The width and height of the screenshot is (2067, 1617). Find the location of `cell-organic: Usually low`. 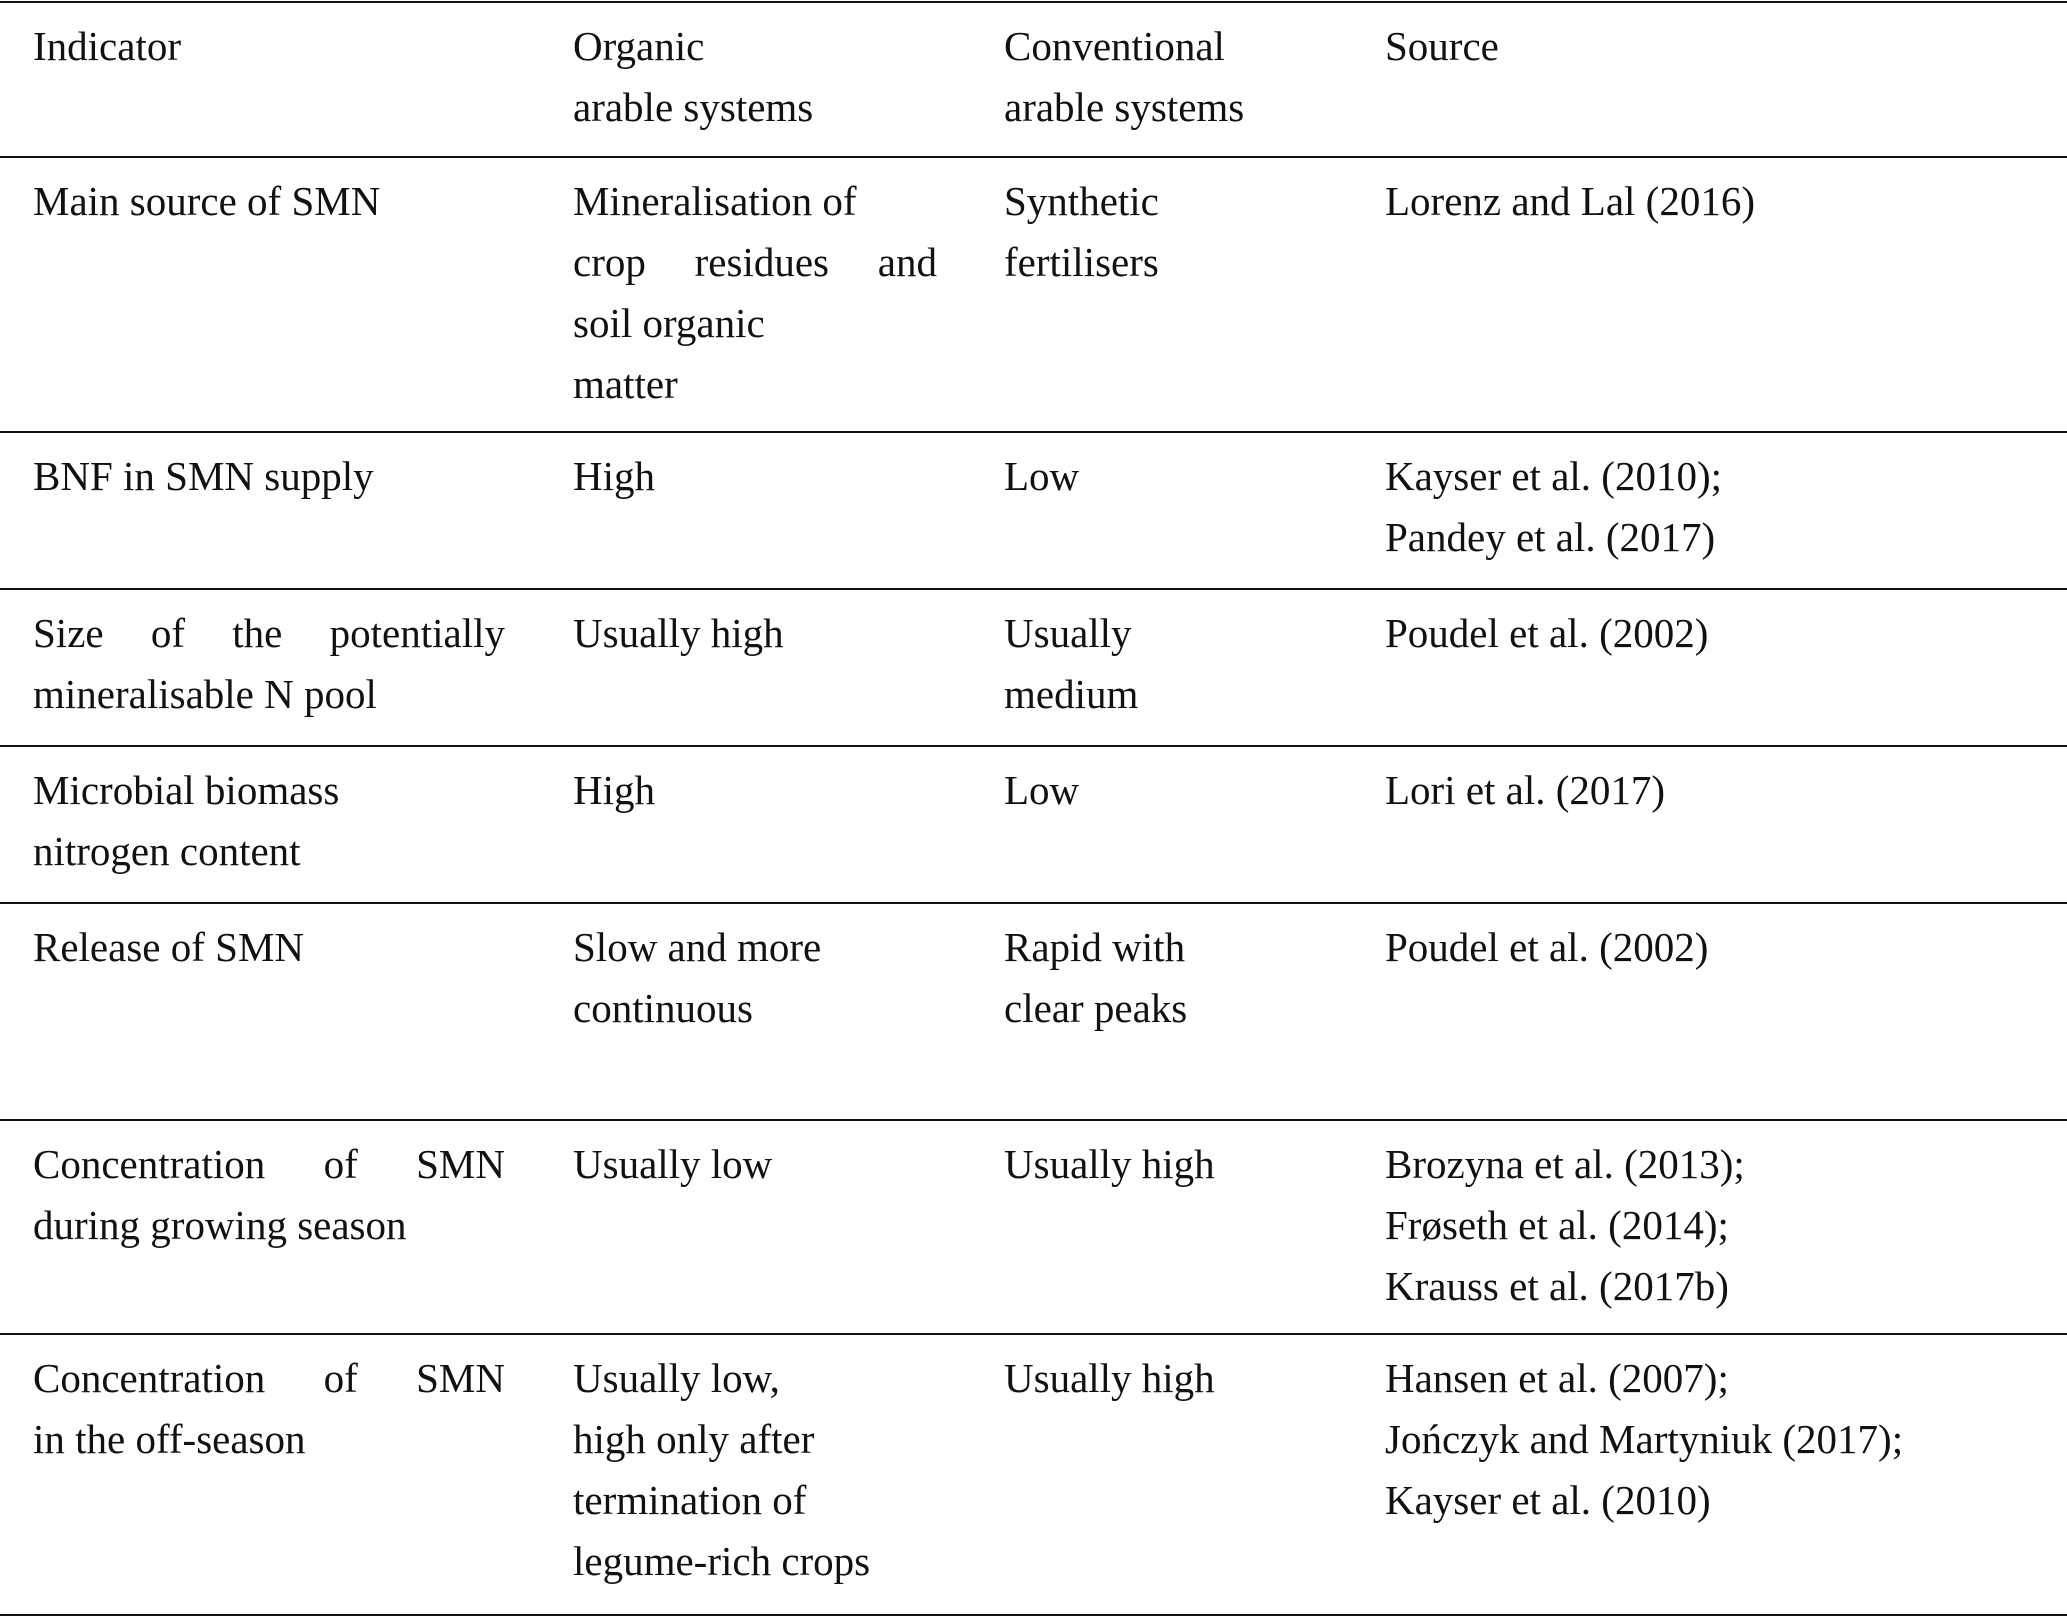

cell-organic: Usually low is located at coordinates (755, 1164).